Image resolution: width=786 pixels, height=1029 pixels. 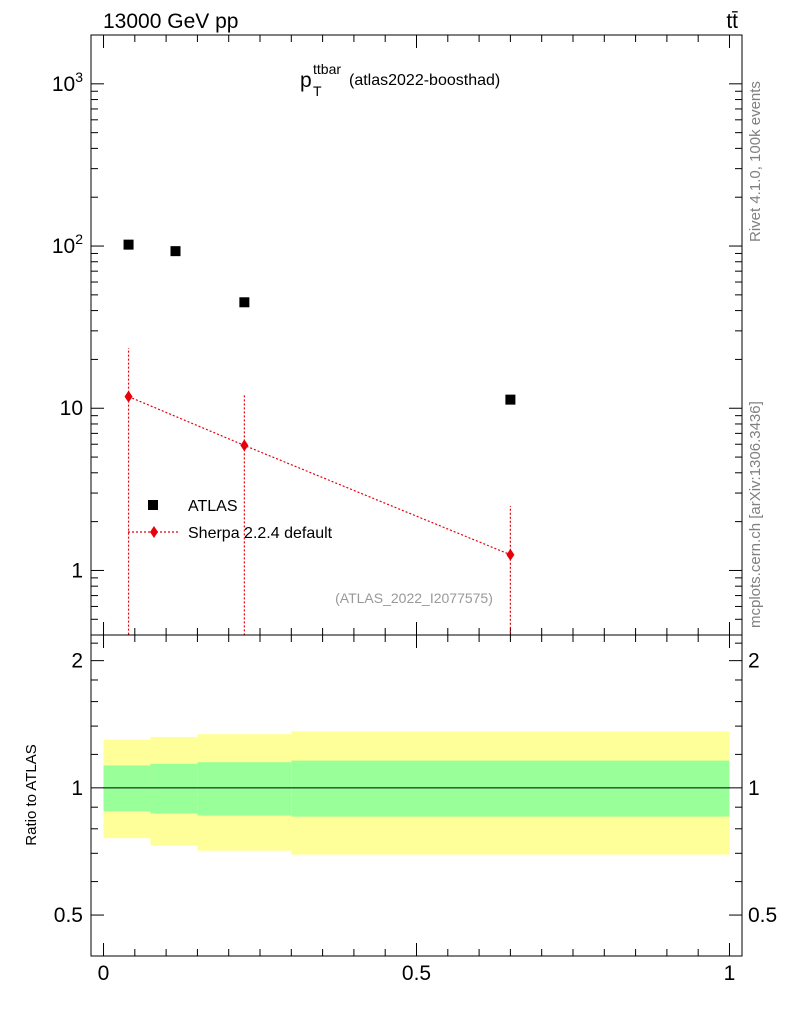 What do you see at coordinates (31, 794) in the screenshot?
I see `ratio-ylabel: Ratio to ATLAS` at bounding box center [31, 794].